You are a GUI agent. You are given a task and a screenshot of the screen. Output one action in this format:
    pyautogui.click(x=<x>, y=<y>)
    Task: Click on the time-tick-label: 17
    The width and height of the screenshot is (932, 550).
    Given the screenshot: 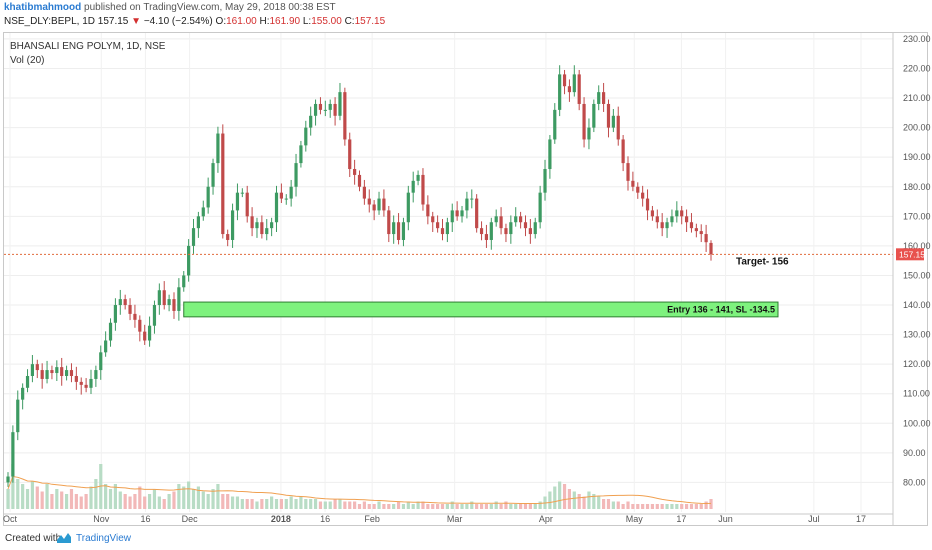 What is the action you would take?
    pyautogui.click(x=681, y=519)
    